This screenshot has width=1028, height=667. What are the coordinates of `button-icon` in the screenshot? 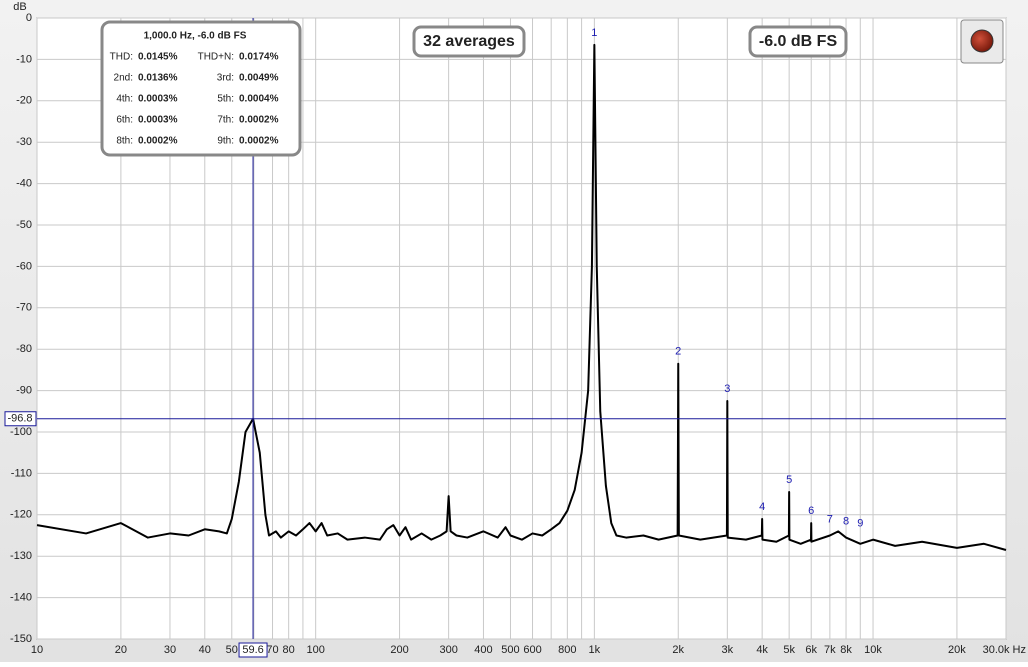 It's located at (982, 41).